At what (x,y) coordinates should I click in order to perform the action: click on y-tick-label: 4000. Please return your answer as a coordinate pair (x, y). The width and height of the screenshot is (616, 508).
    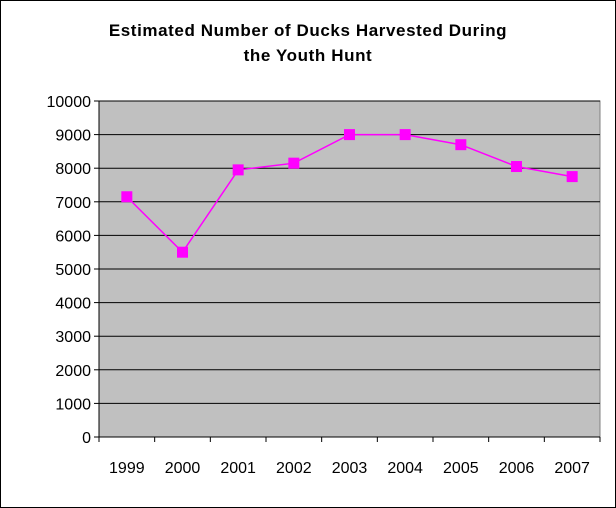
    Looking at the image, I should click on (73, 304).